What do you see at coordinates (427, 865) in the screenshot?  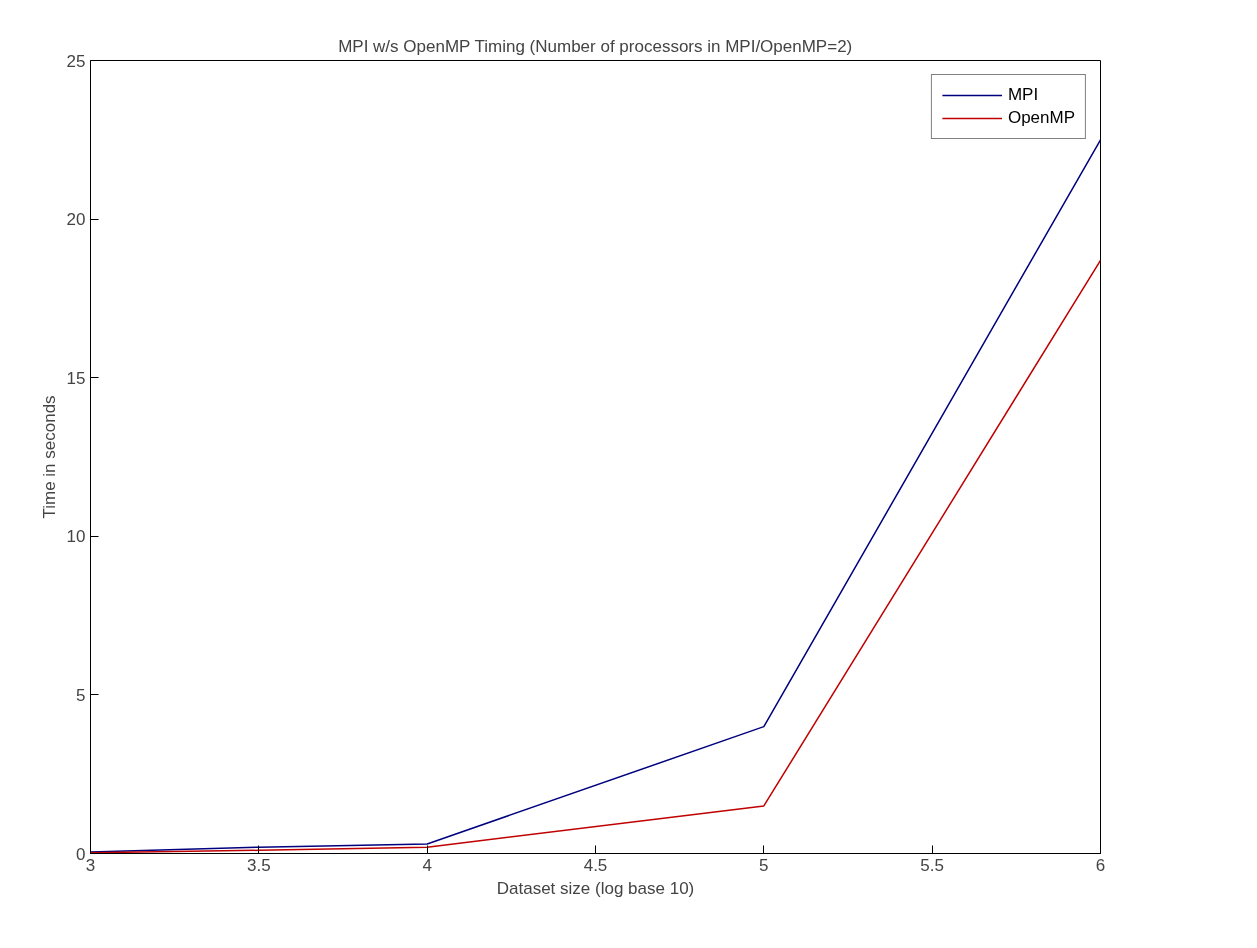 I see `x-tick-label: 4` at bounding box center [427, 865].